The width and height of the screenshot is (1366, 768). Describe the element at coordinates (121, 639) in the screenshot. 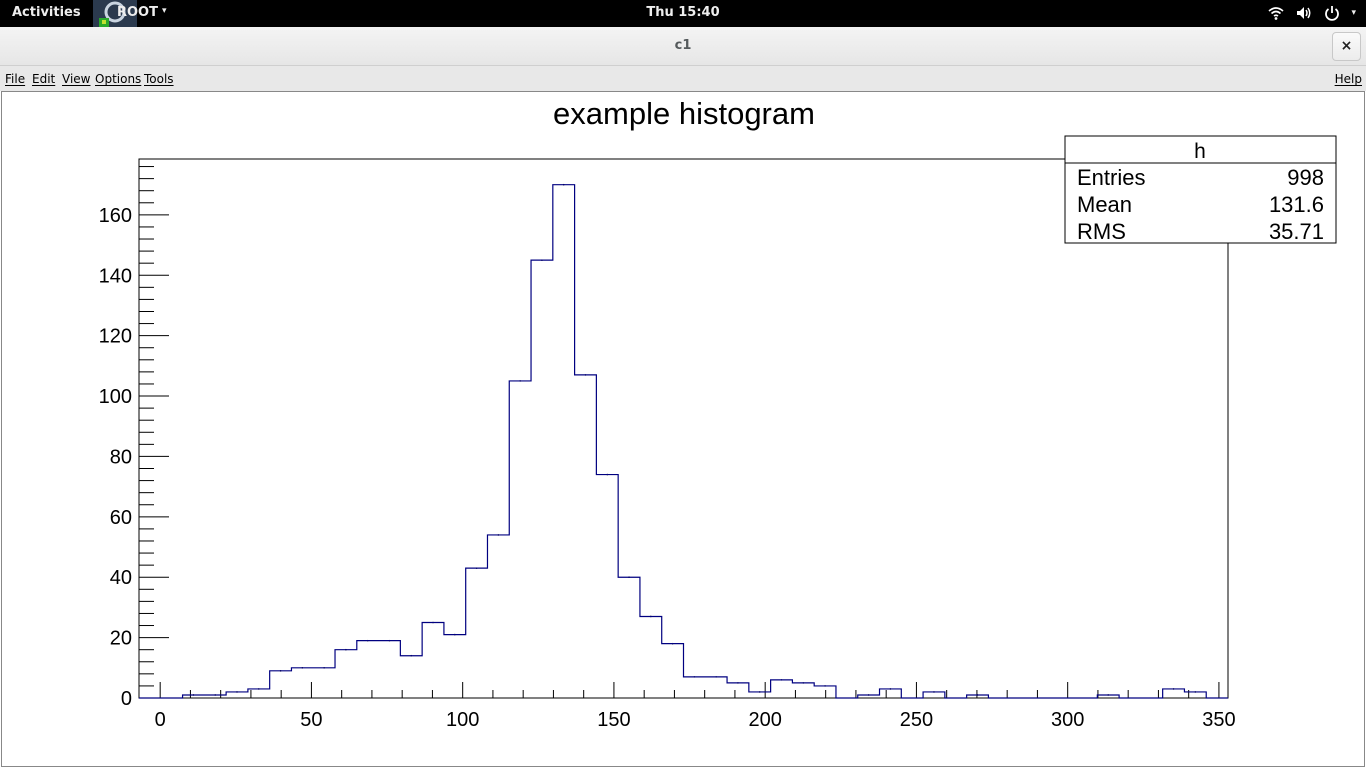

I see `y-tick-label: 20` at that location.